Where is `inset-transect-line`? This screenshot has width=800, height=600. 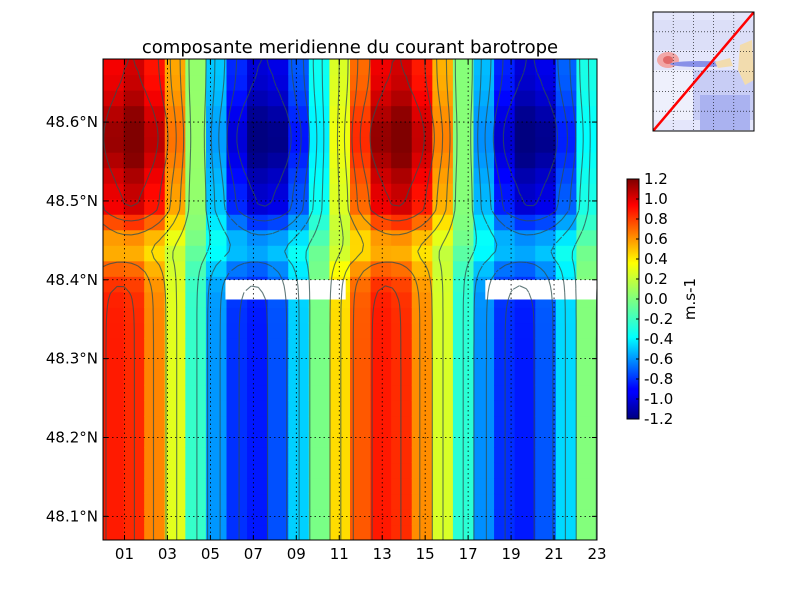 inset-transect-line is located at coordinates (703, 71).